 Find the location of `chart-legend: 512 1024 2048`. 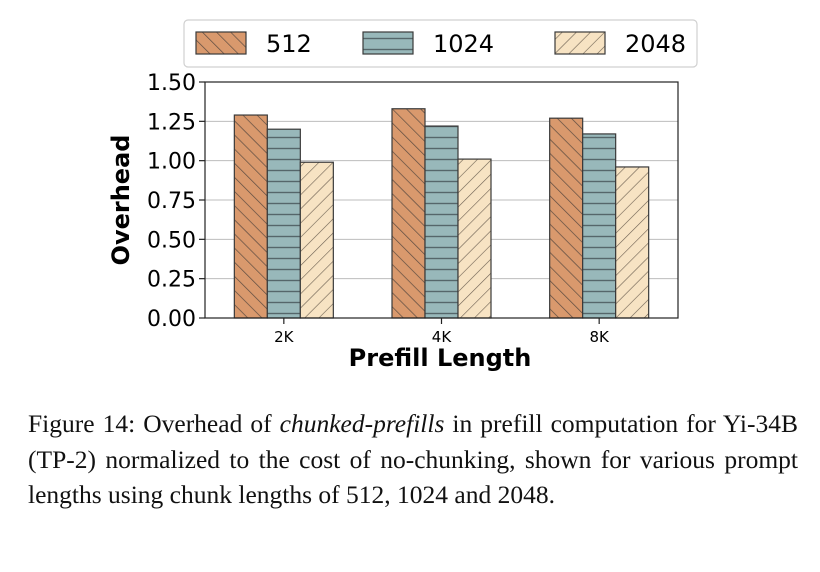

chart-legend: 512 1024 2048 is located at coordinates (440, 43).